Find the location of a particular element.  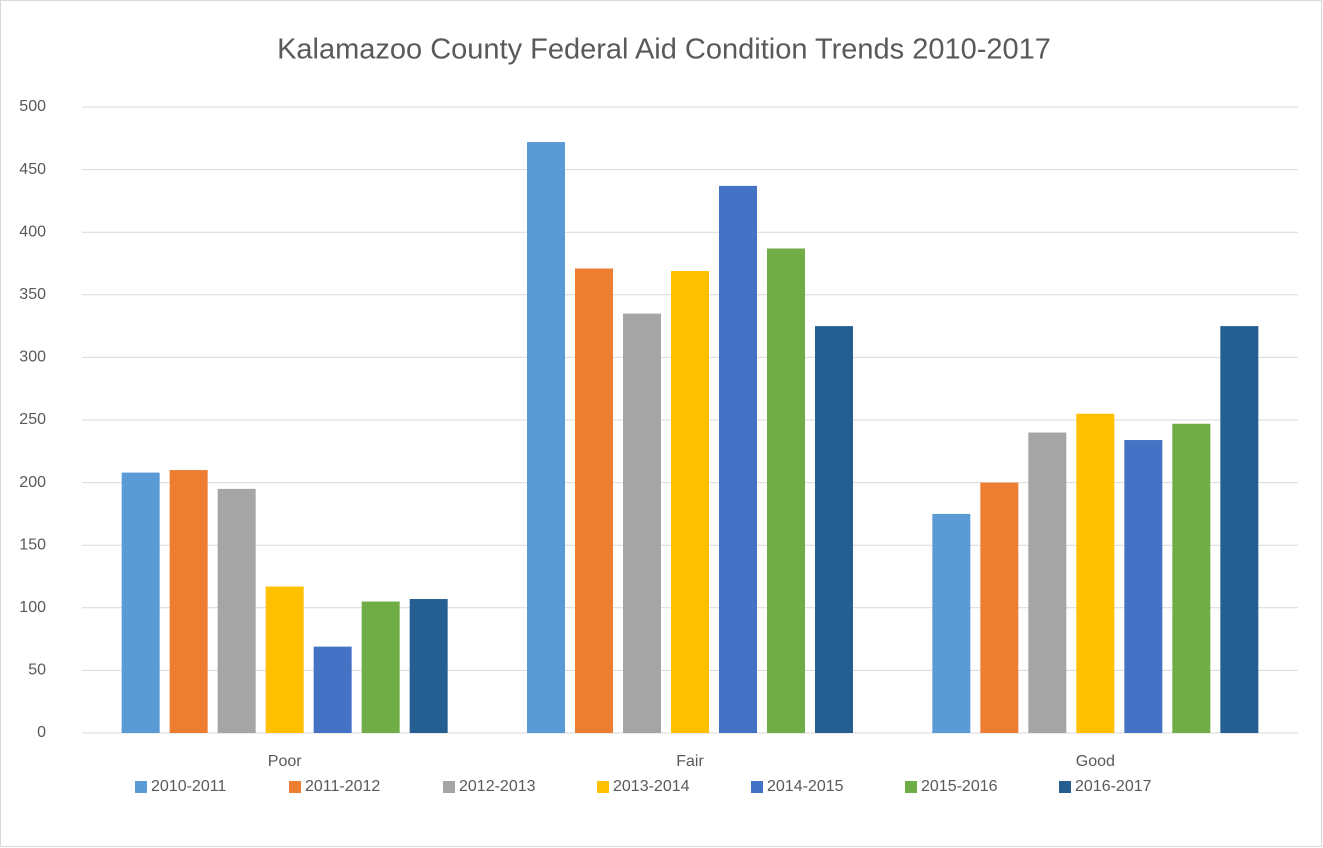

y-tick-label: 0 is located at coordinates (41, 732).